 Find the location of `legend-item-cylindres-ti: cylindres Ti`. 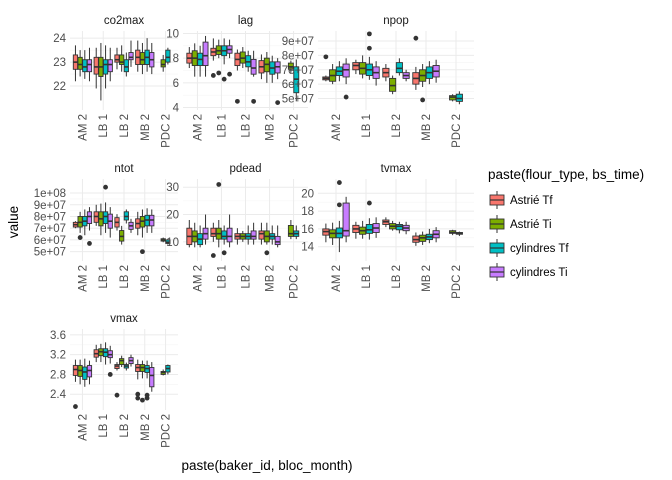

legend-item-cylindres-ti: cylindres Ti is located at coordinates (528, 272).